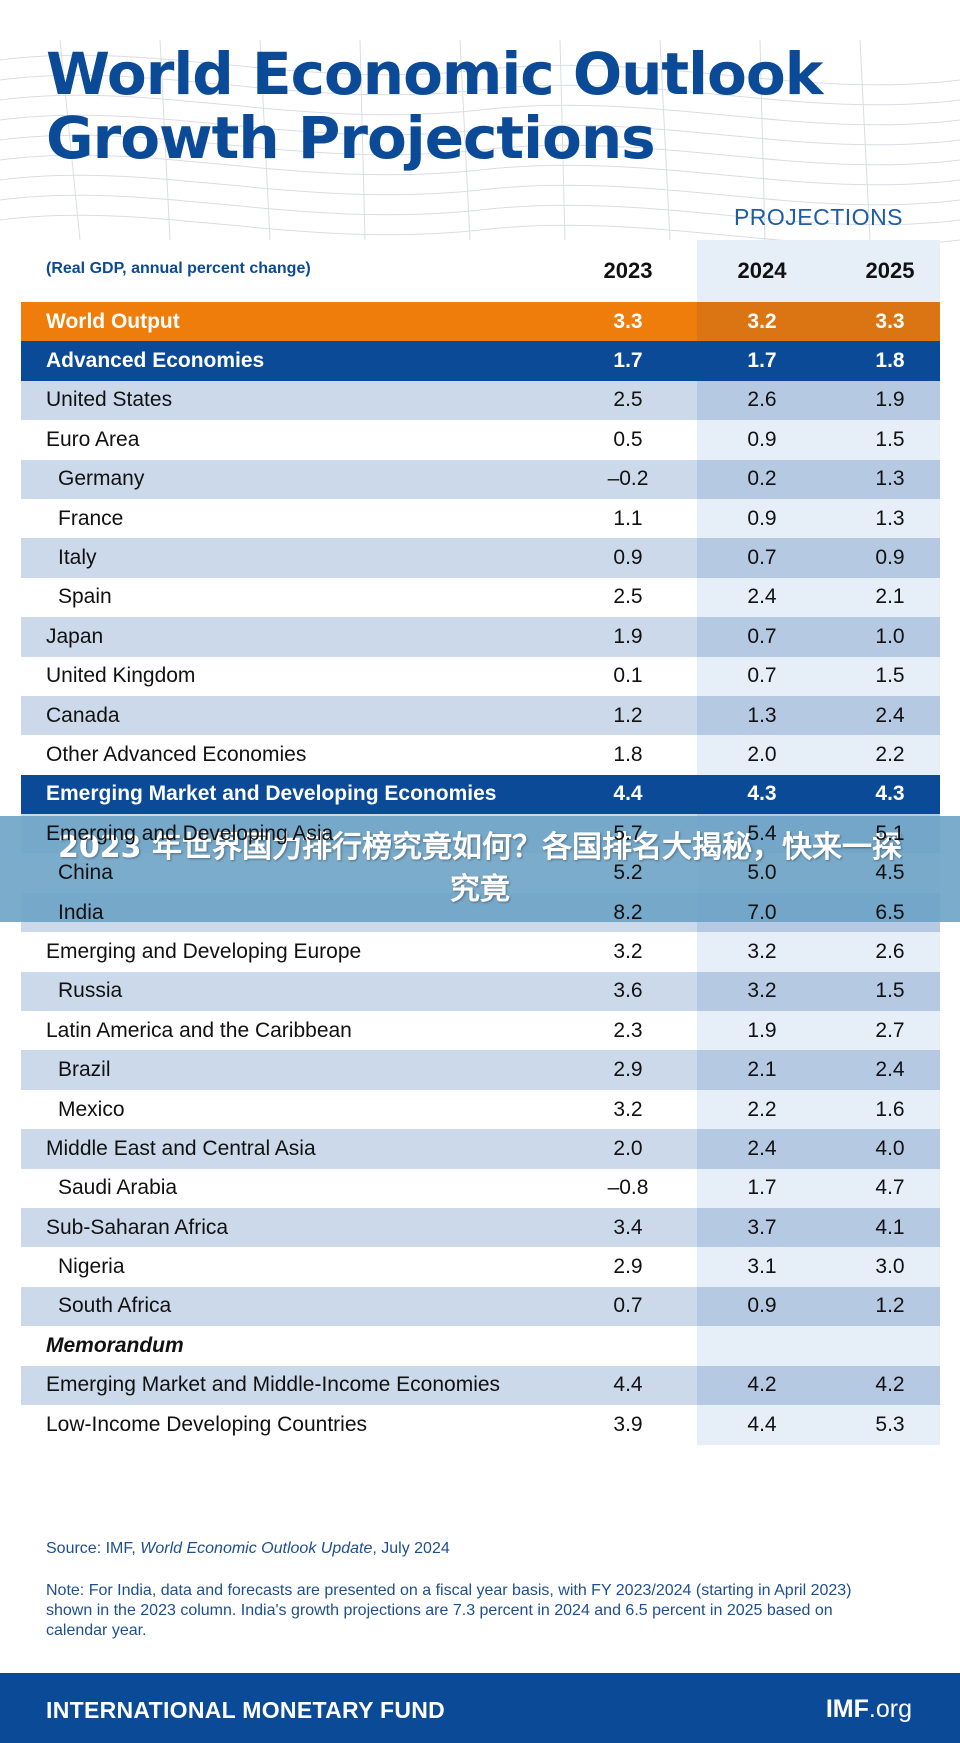  I want to click on value-2025: 6.5, so click(890, 912).